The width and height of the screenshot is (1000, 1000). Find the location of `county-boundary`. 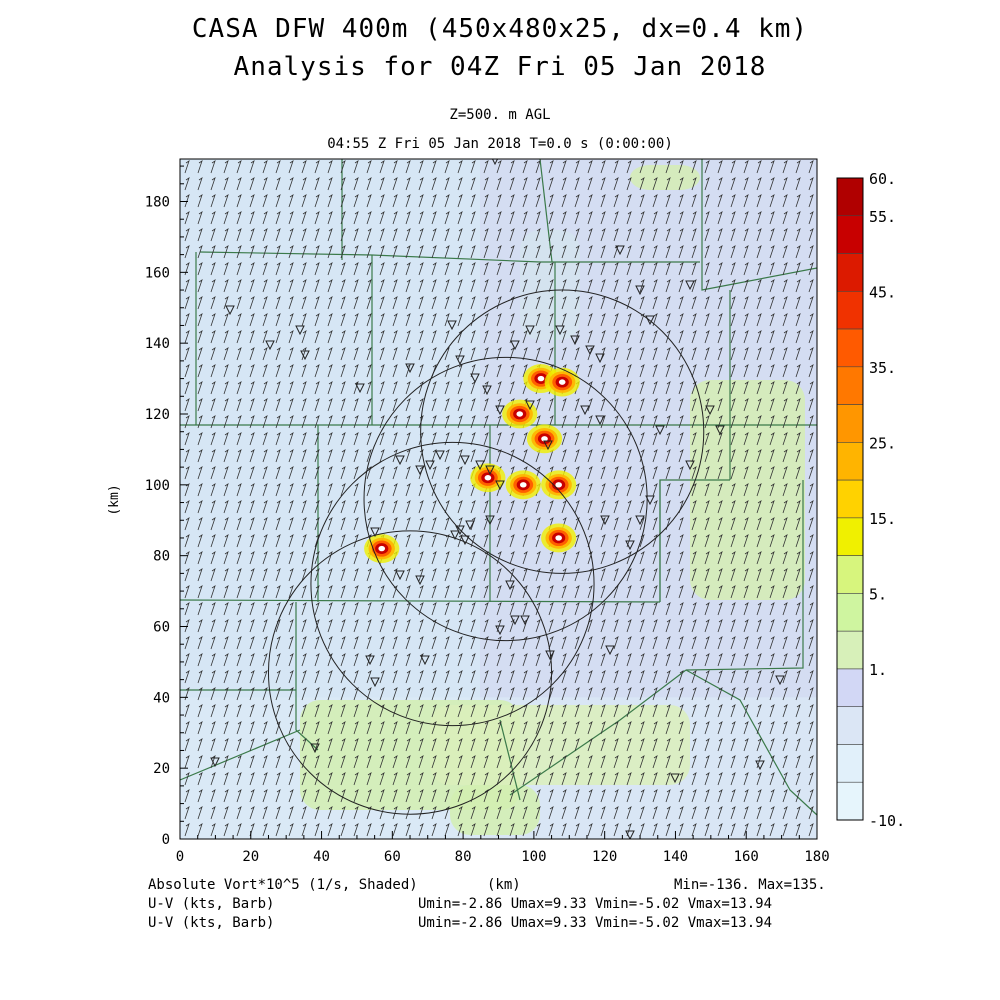

county-boundary is located at coordinates (240, 755).